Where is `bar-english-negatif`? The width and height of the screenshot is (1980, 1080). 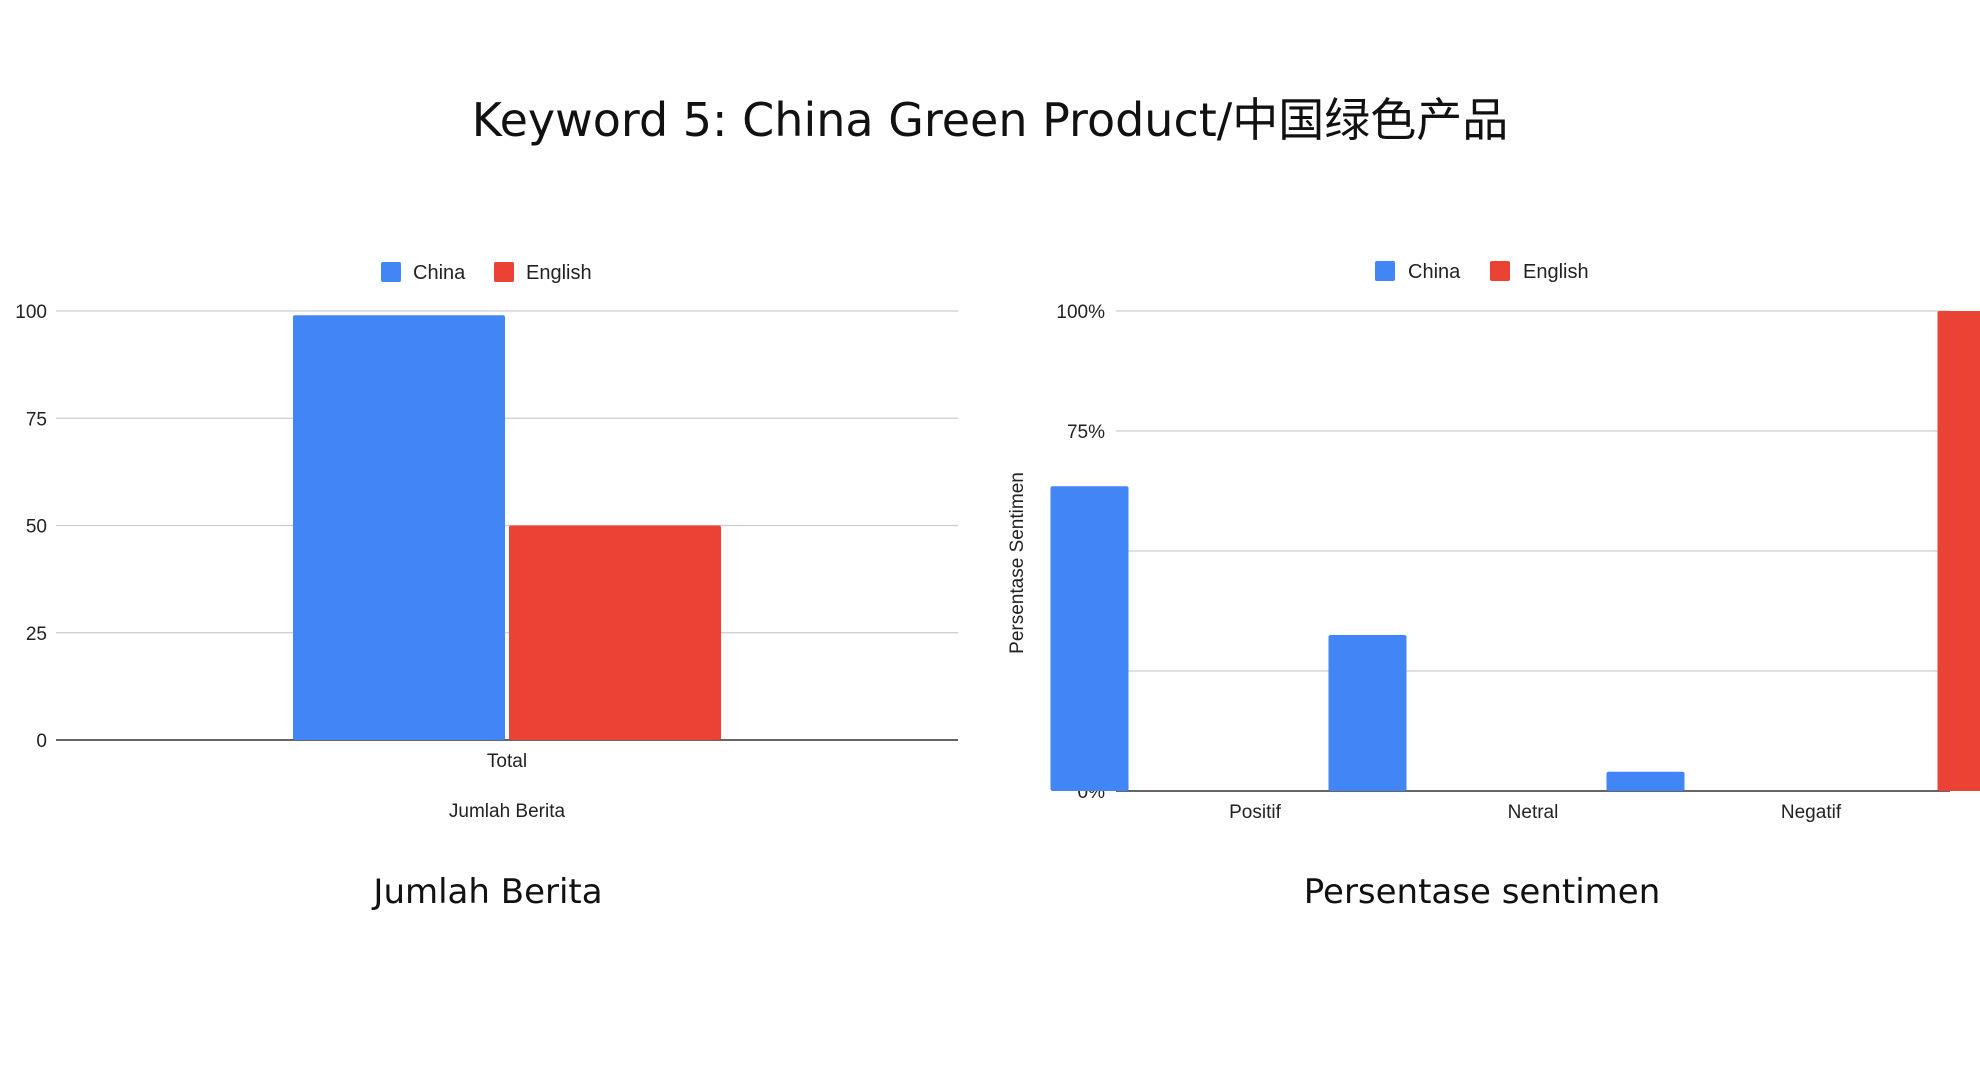 bar-english-negatif is located at coordinates (1958, 551).